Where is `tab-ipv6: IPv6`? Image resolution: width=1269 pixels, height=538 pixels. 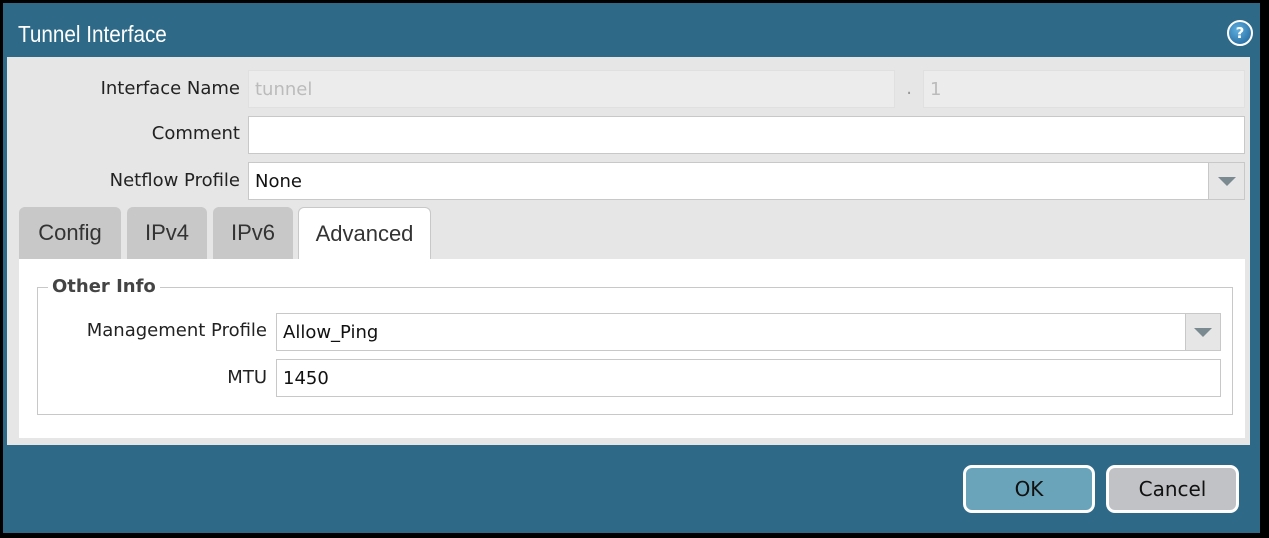 tab-ipv6: IPv6 is located at coordinates (253, 233).